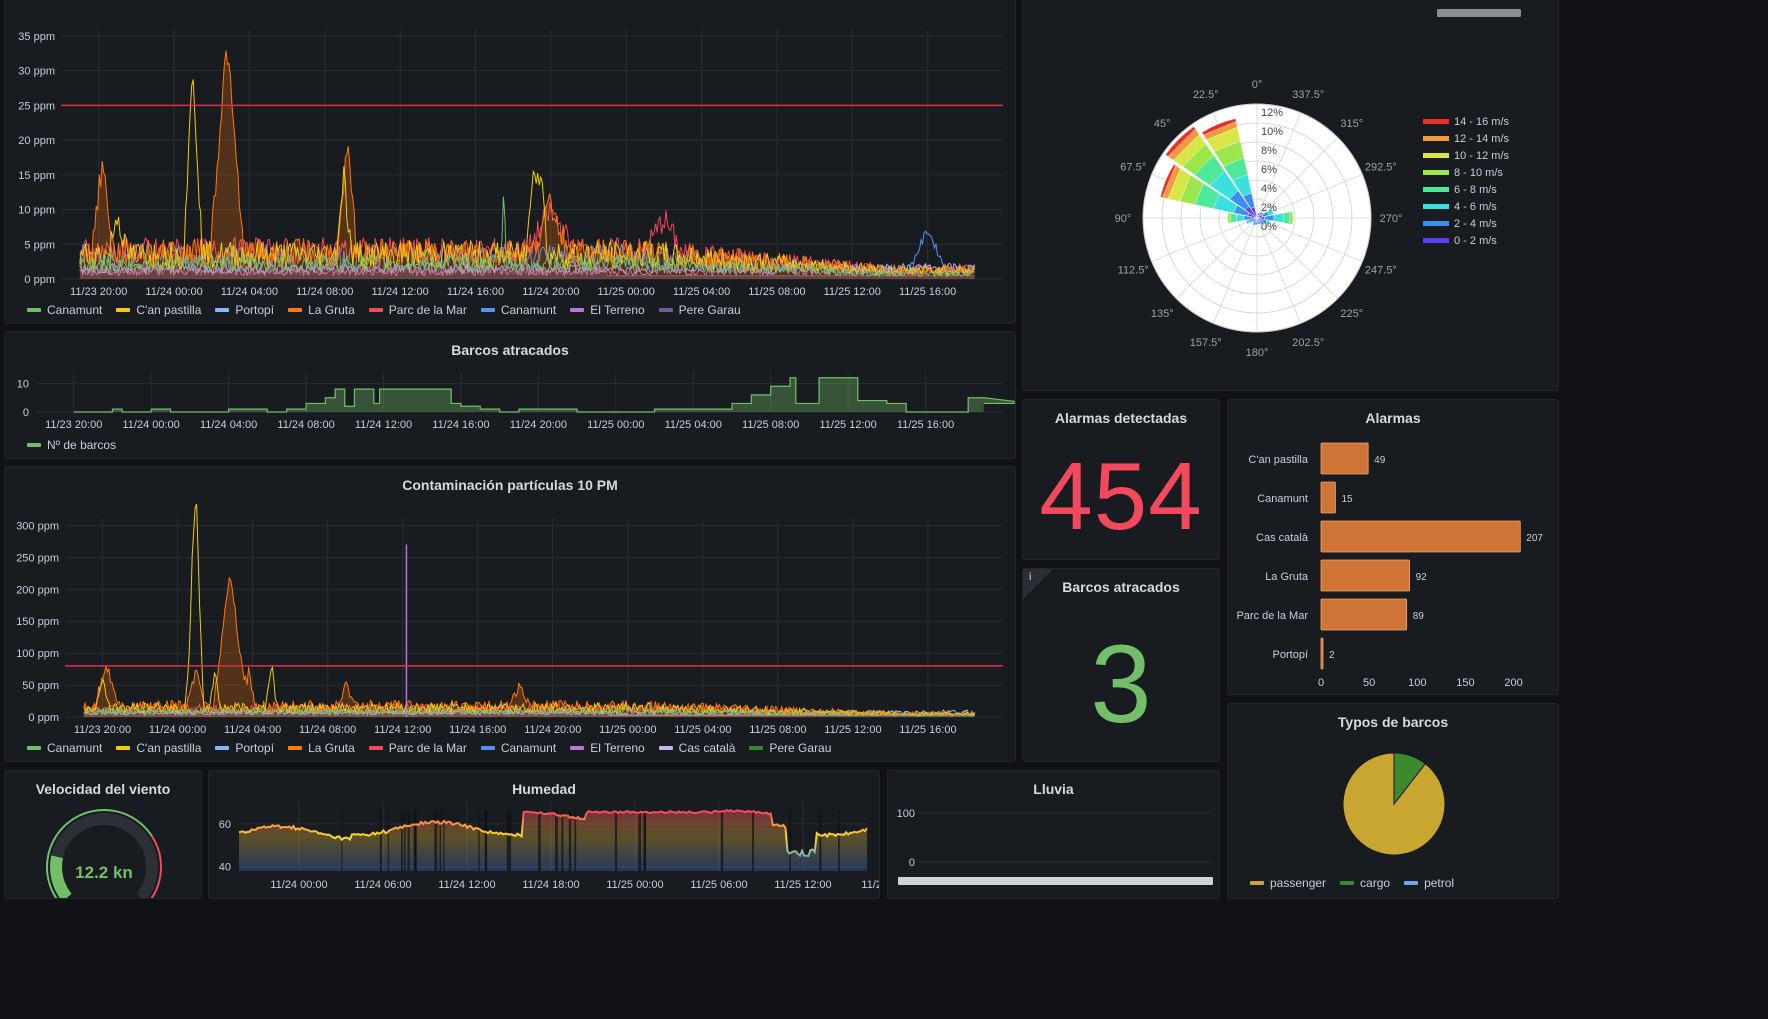 The width and height of the screenshot is (1768, 1019). Describe the element at coordinates (1288, 883) in the screenshot. I see `pie-legend-item: passenger` at that location.